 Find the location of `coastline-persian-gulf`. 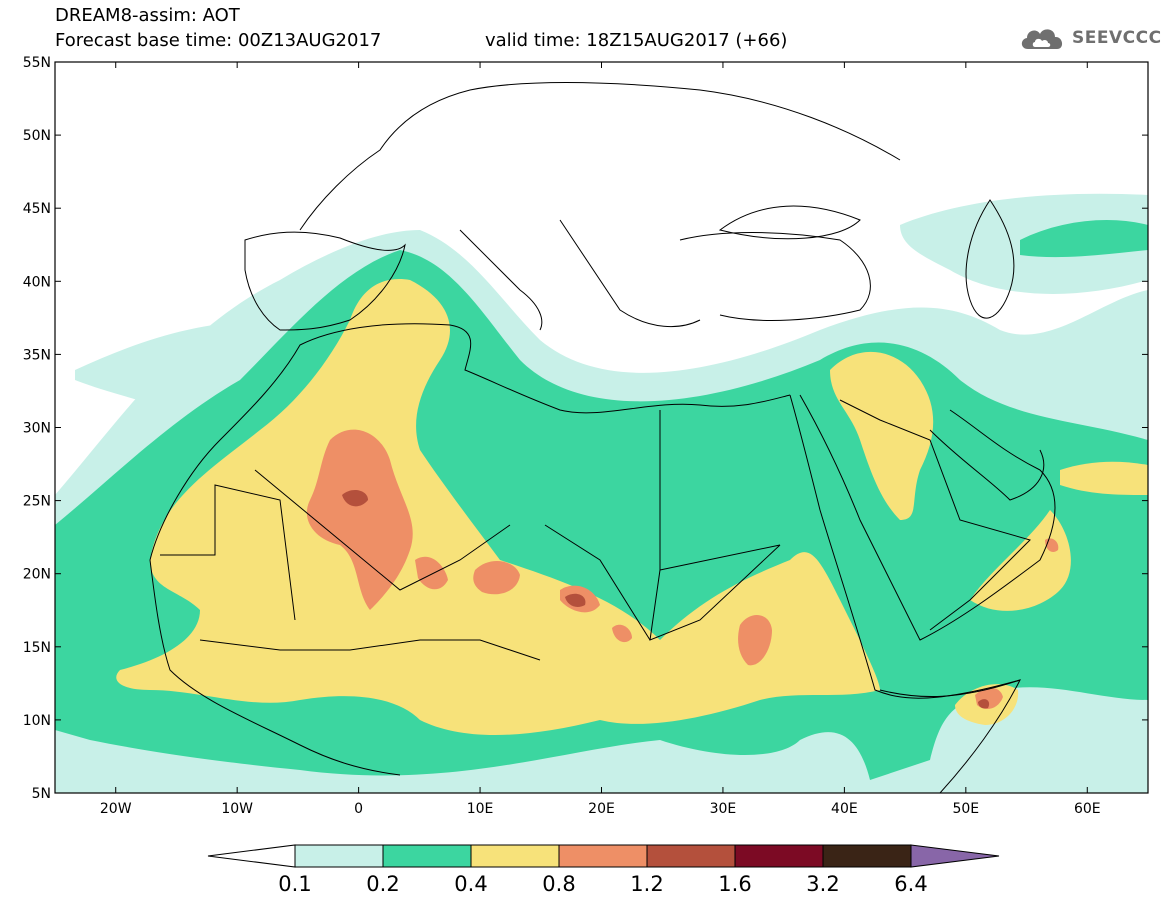

coastline-persian-gulf is located at coordinates (987, 465).